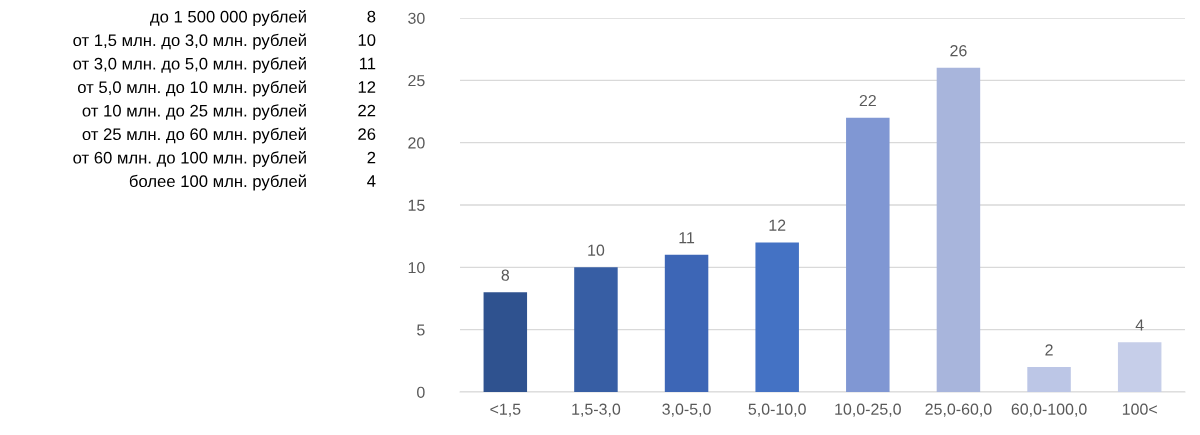  What do you see at coordinates (416, 80) in the screenshot?
I see `y-tick-label: 25` at bounding box center [416, 80].